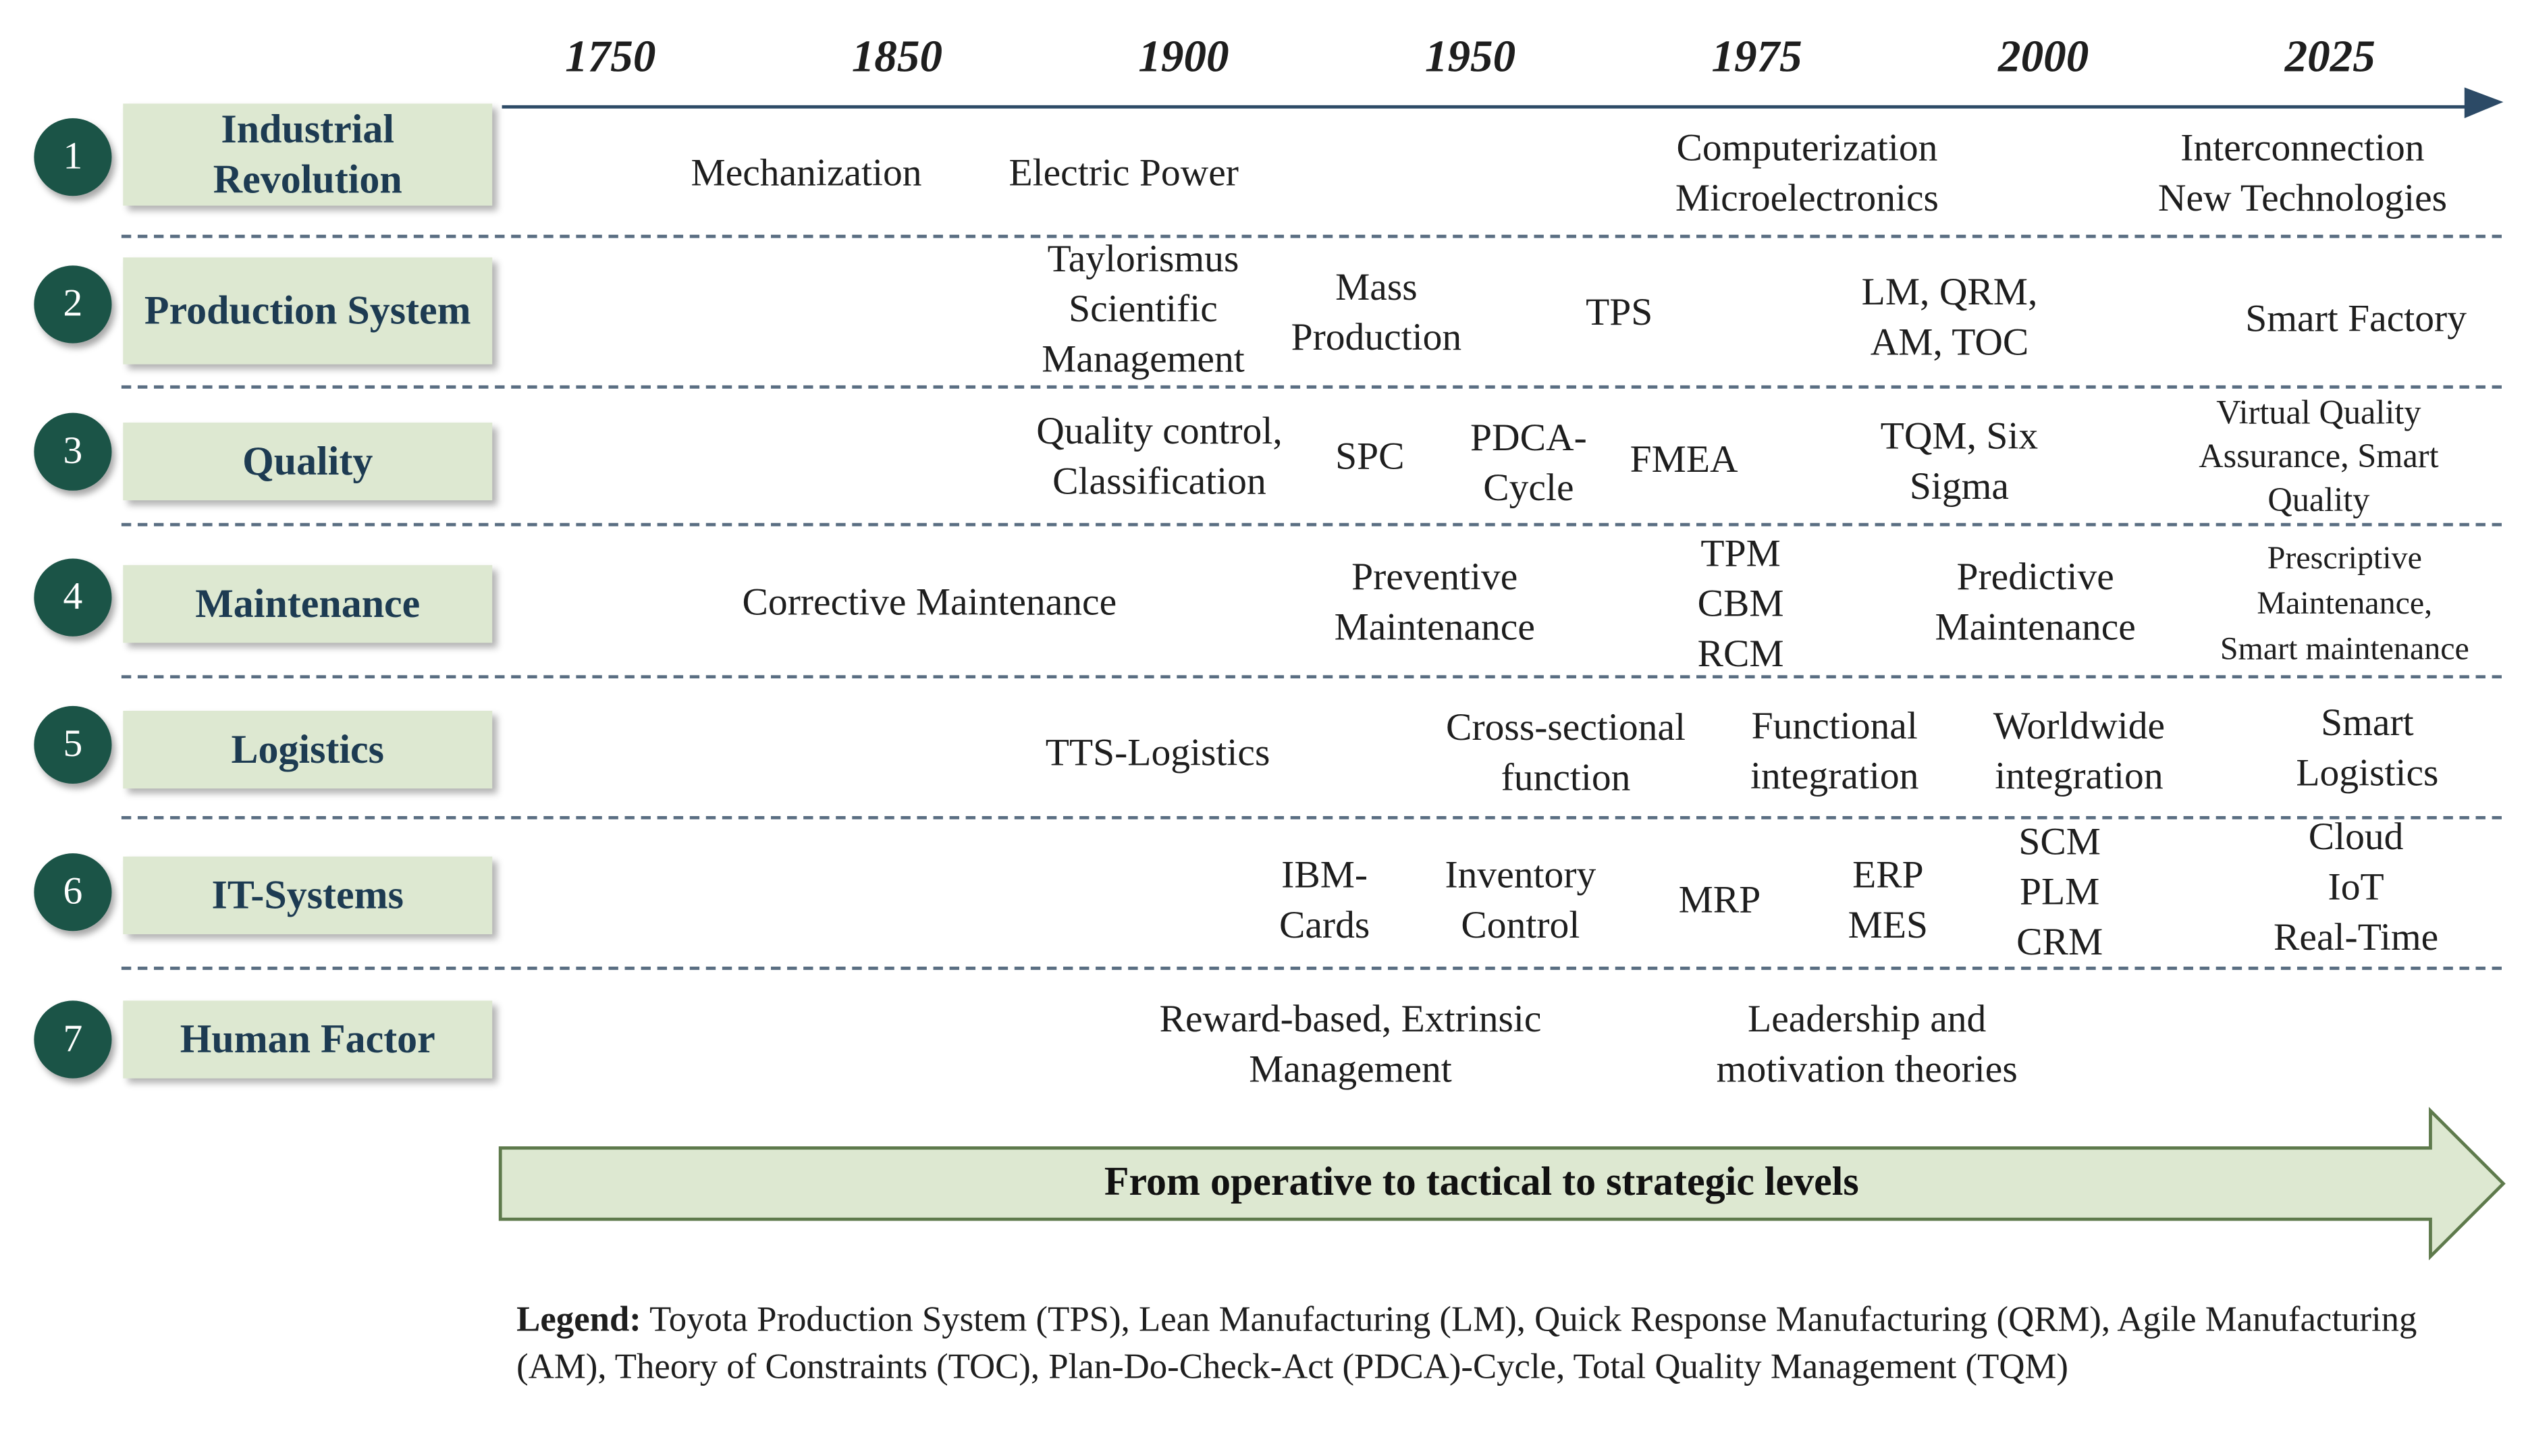 This screenshot has height=1456, width=2526. What do you see at coordinates (1949, 318) in the screenshot?
I see `timeline-item: LM, QRM, AM, TOC` at bounding box center [1949, 318].